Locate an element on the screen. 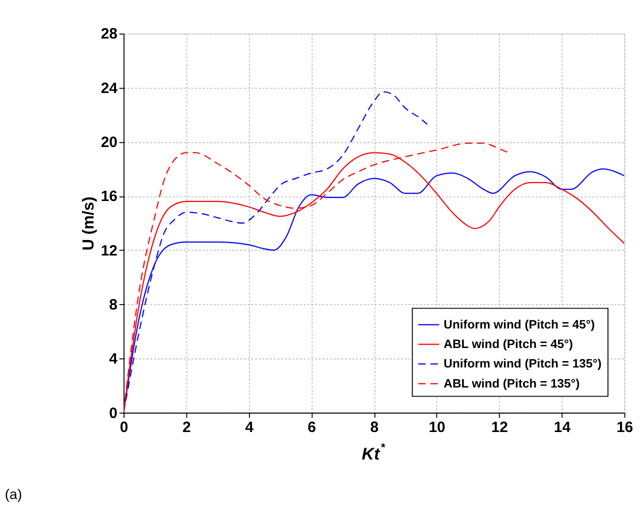  x-tick-label: 10 is located at coordinates (437, 427).